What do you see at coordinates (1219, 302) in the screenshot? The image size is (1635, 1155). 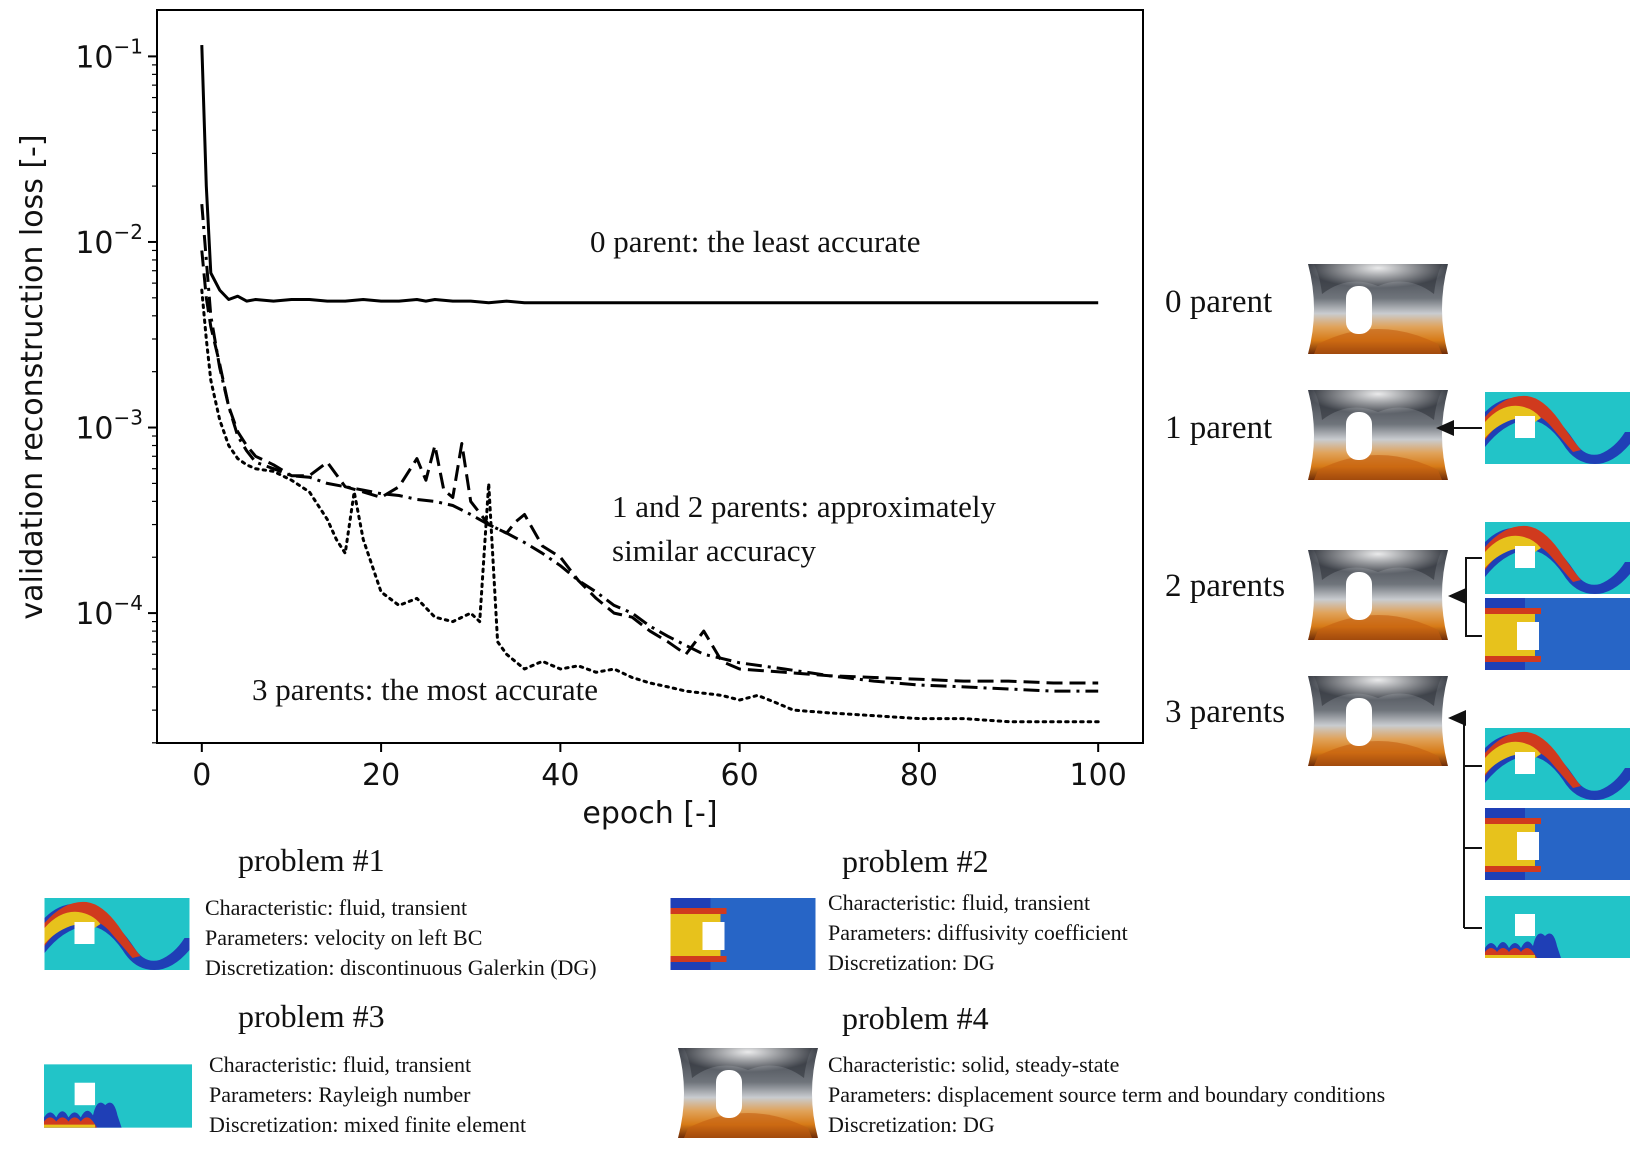 I see `row-label-0-parent: 0 parent` at bounding box center [1219, 302].